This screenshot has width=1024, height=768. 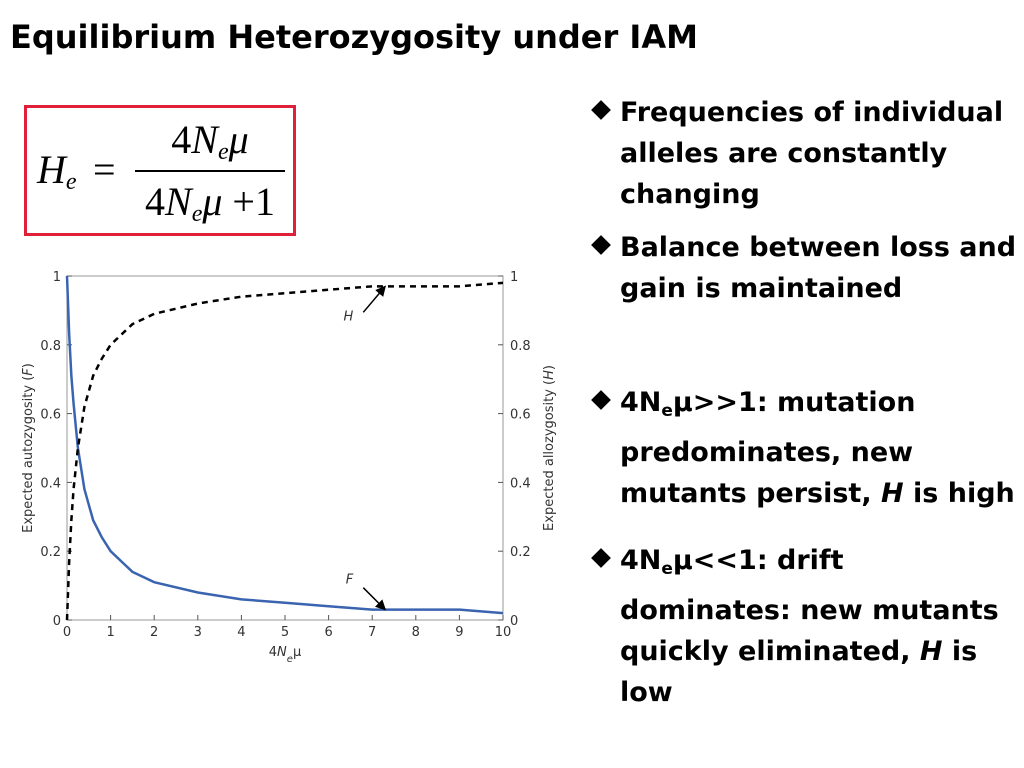 What do you see at coordinates (248, 201) in the screenshot?
I see `formula-term: +1` at bounding box center [248, 201].